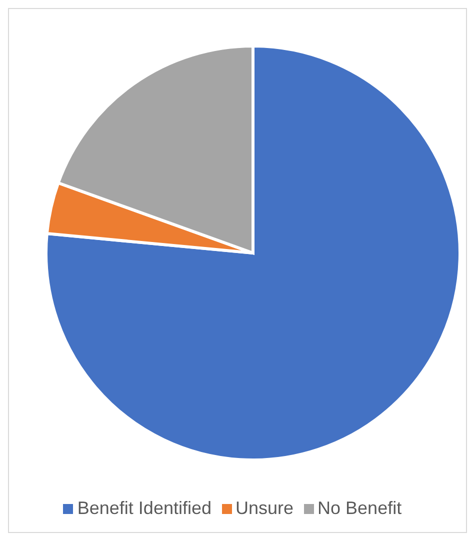 Image resolution: width=475 pixels, height=541 pixels. I want to click on legend-label: No Benefit, so click(360, 508).